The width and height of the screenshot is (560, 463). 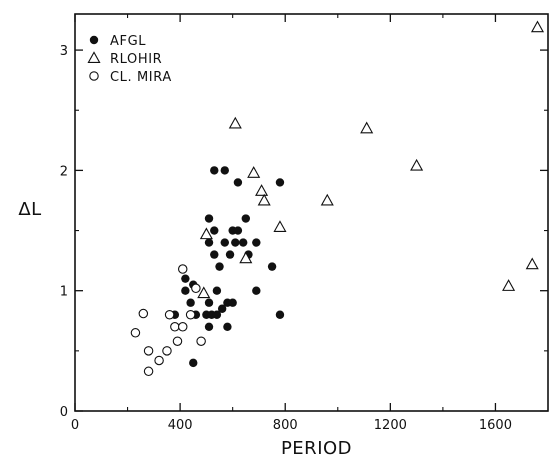 I want to click on x-tick-label: 0, so click(x=75, y=425).